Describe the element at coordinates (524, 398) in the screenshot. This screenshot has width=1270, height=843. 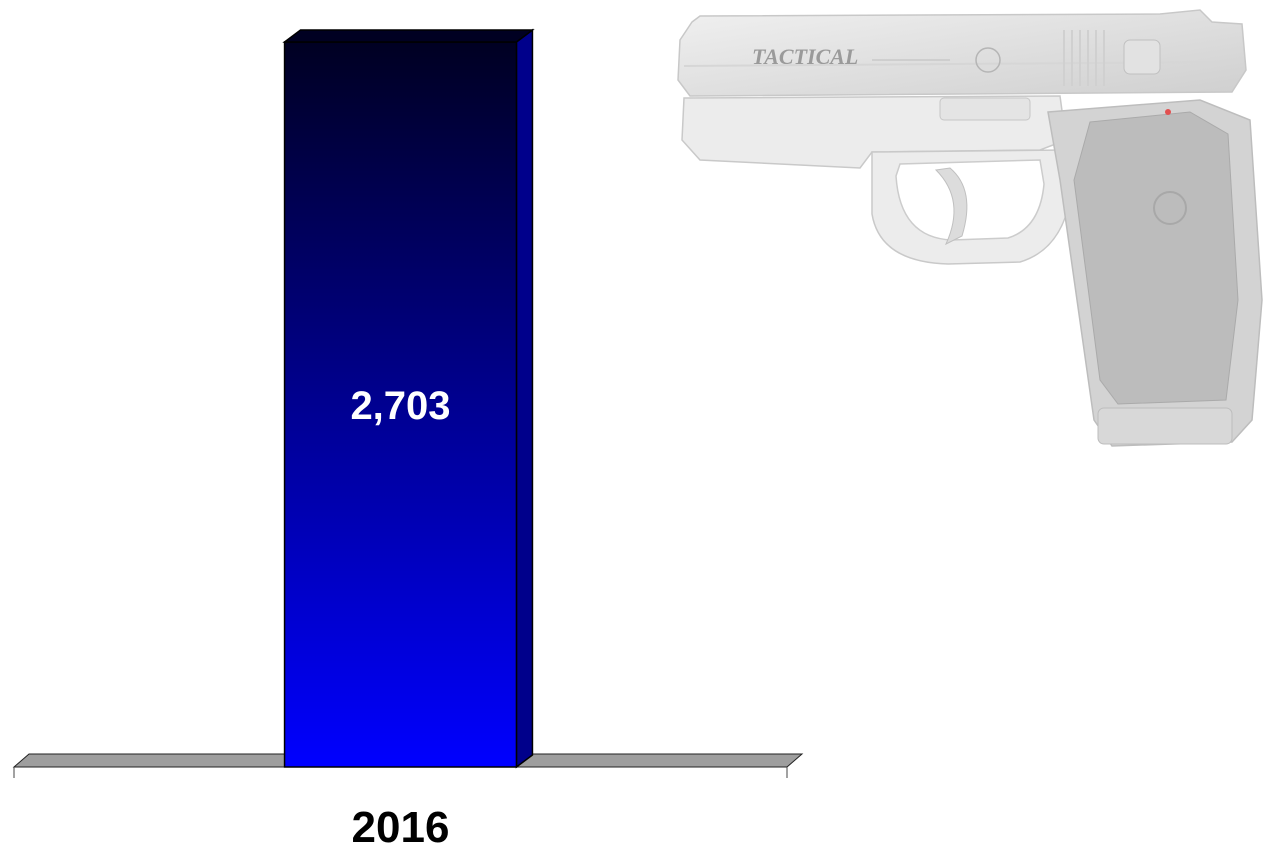
I see `bar-side-2016` at that location.